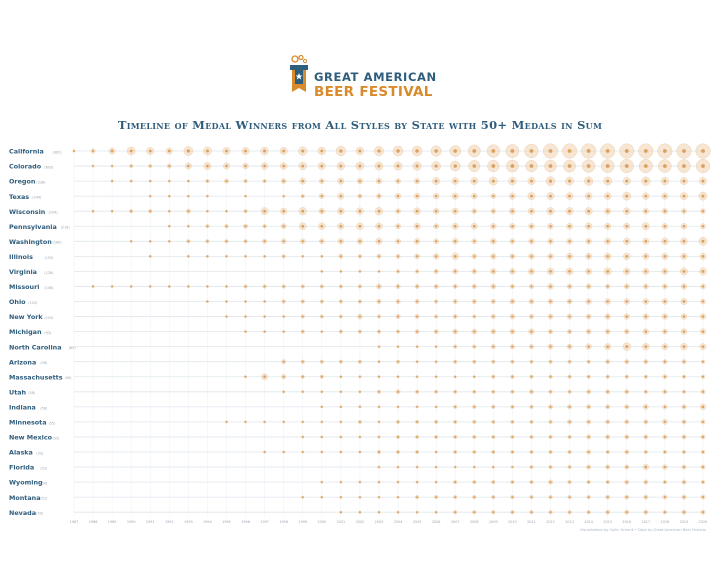 Image resolution: width=720 pixels, height=576 pixels. I want to click on year-tick-label: 2011, so click(531, 522).